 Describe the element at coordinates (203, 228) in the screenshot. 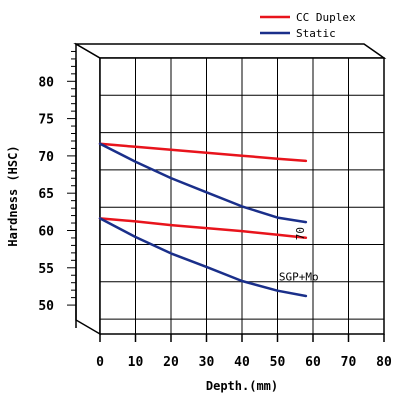

I see `series-line-cc-duplex-sgp-mo` at that location.